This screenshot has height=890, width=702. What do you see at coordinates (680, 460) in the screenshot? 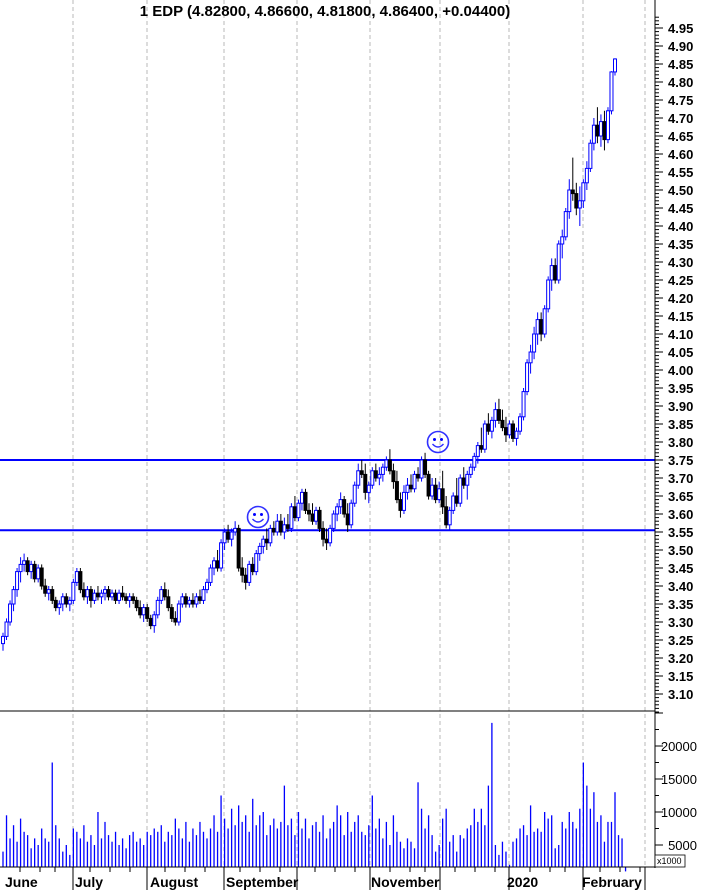
I see `price-tick-label: 3.75` at bounding box center [680, 460].